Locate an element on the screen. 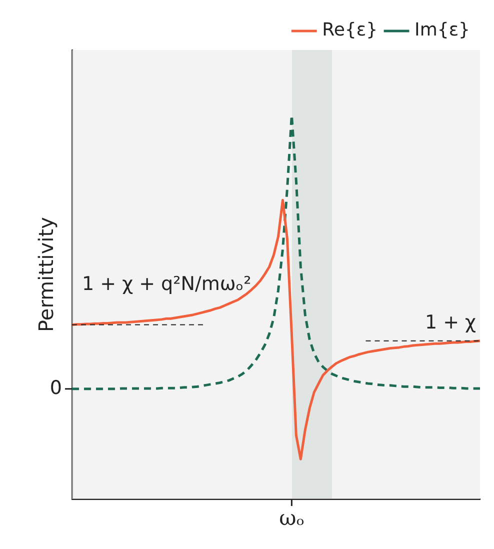  legend-label: Im{ε} is located at coordinates (442, 30).